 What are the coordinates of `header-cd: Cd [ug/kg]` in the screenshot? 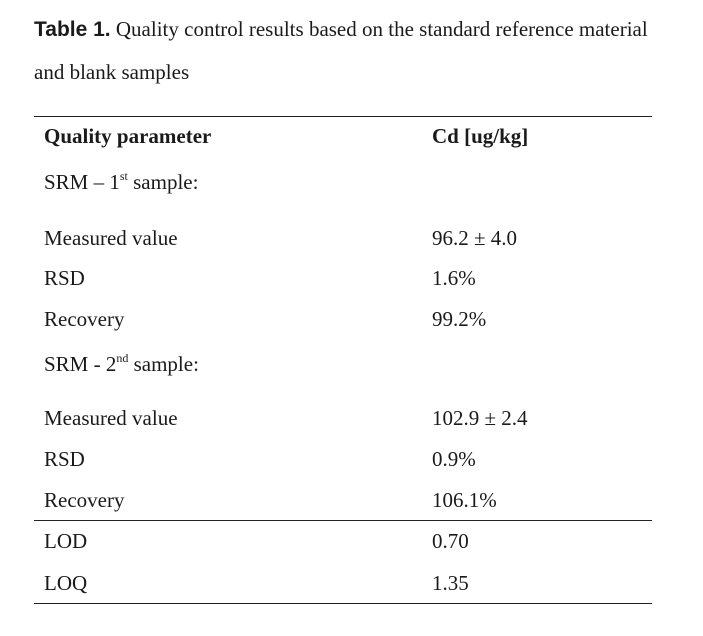 It's located at (480, 136).